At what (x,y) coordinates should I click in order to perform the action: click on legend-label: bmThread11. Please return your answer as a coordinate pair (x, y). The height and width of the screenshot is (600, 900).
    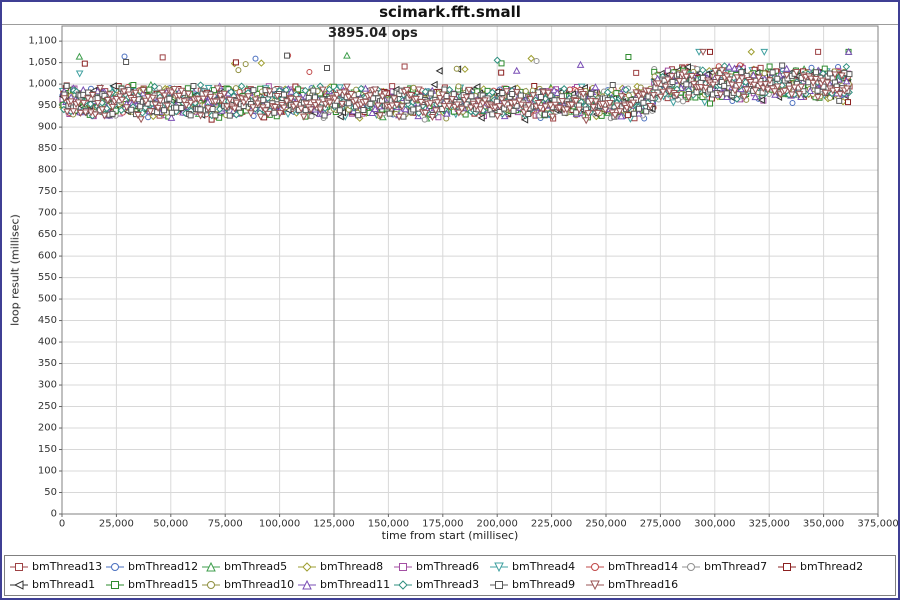
    Looking at the image, I should click on (355, 584).